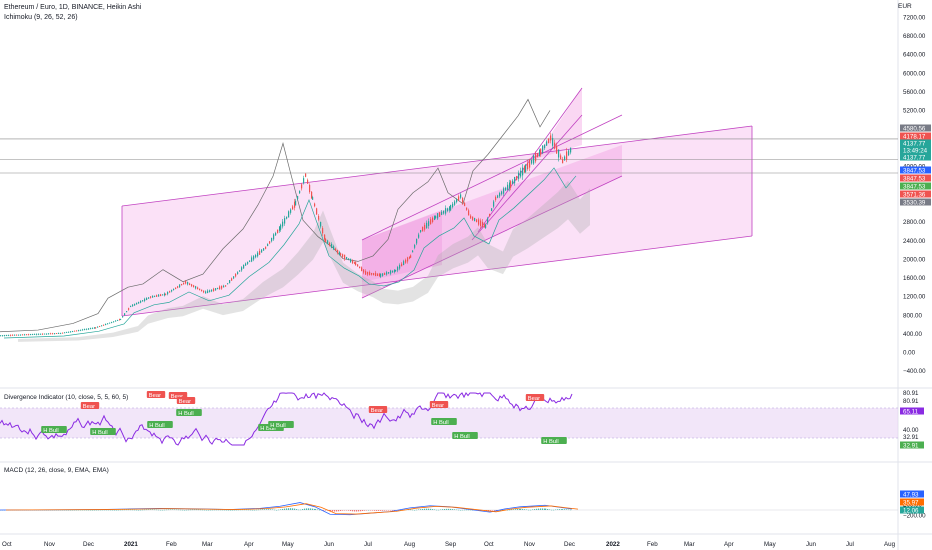 The width and height of the screenshot is (932, 550). What do you see at coordinates (7, 544) in the screenshot?
I see `time-tick-label: Oct` at bounding box center [7, 544].